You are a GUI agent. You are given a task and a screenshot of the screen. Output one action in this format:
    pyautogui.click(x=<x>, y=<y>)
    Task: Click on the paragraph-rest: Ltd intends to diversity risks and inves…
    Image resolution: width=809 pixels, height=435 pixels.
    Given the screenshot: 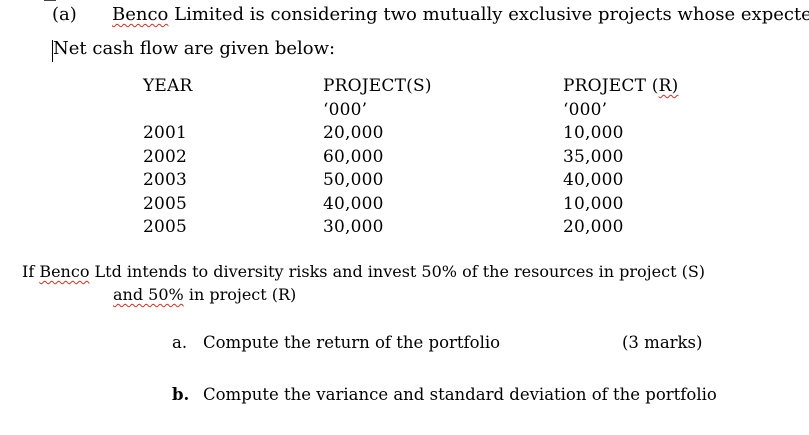 What is the action you would take?
    pyautogui.click(x=397, y=271)
    